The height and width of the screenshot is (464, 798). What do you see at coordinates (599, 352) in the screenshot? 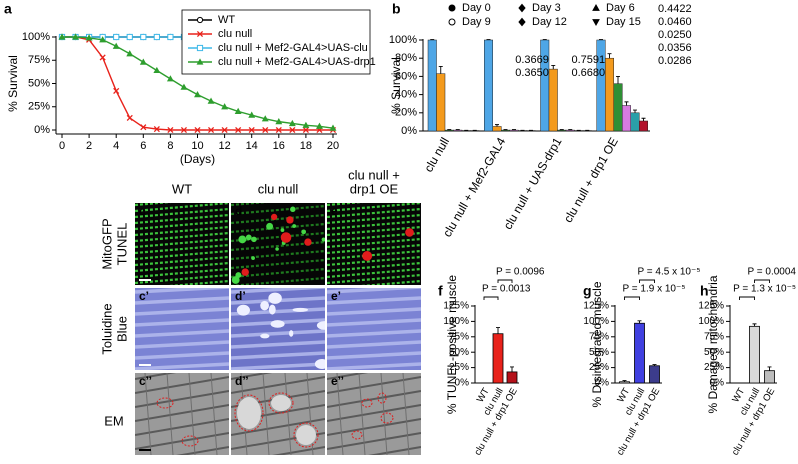
I see `y-tick-label: 50%` at bounding box center [599, 352].